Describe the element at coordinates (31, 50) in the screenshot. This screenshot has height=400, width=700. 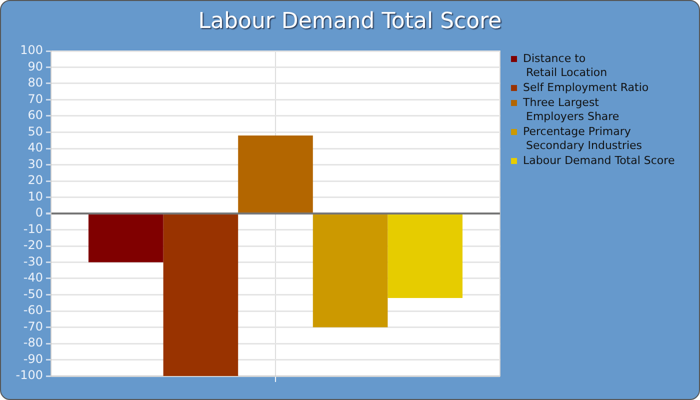
I see `y-tick-label: 100` at that location.